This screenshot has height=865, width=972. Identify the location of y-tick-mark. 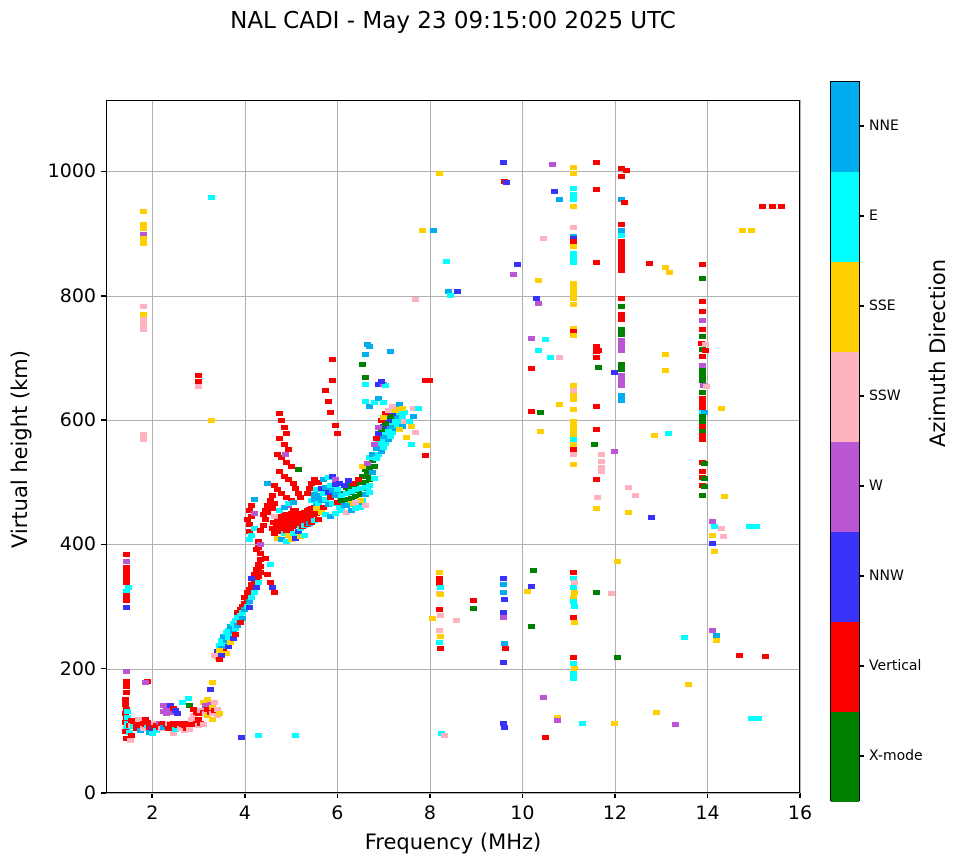
(103, 171).